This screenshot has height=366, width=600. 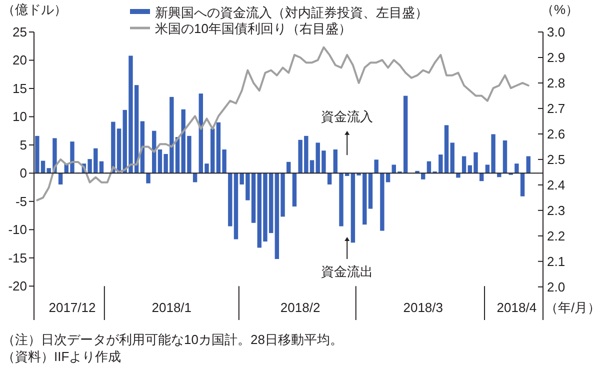 I want to click on y2-tick-label: 2.7, so click(x=556, y=108).